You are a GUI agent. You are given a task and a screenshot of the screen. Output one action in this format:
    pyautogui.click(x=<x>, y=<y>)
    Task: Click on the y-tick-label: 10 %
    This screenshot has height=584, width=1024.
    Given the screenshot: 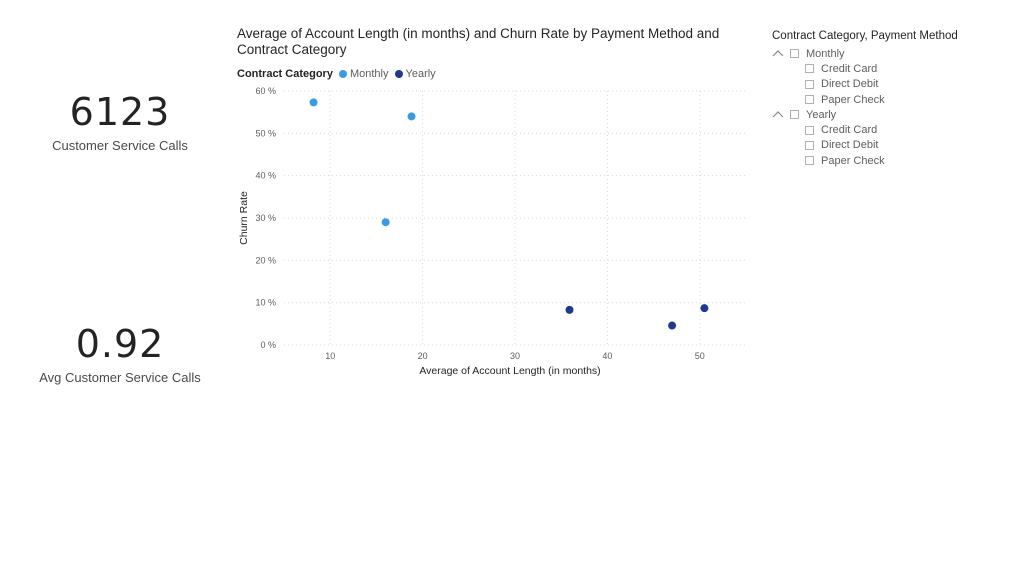 What is the action you would take?
    pyautogui.click(x=265, y=303)
    